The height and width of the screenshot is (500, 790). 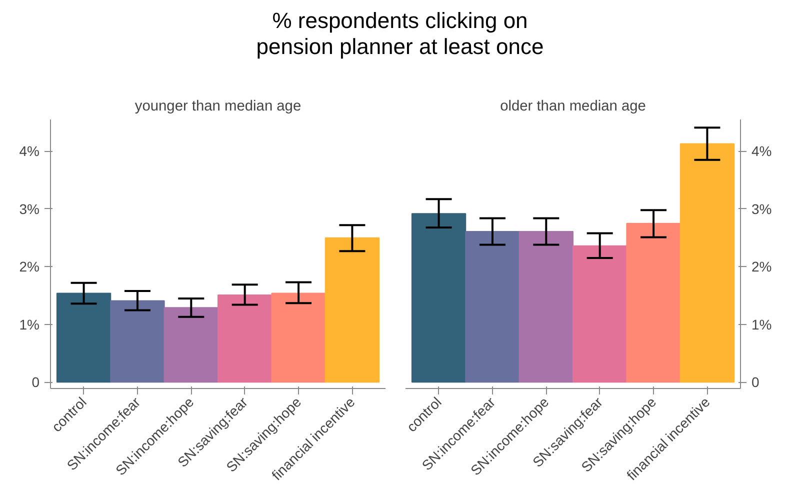 I want to click on chart-title: % respondents clicking on pension planner at least once, so click(x=400, y=34).